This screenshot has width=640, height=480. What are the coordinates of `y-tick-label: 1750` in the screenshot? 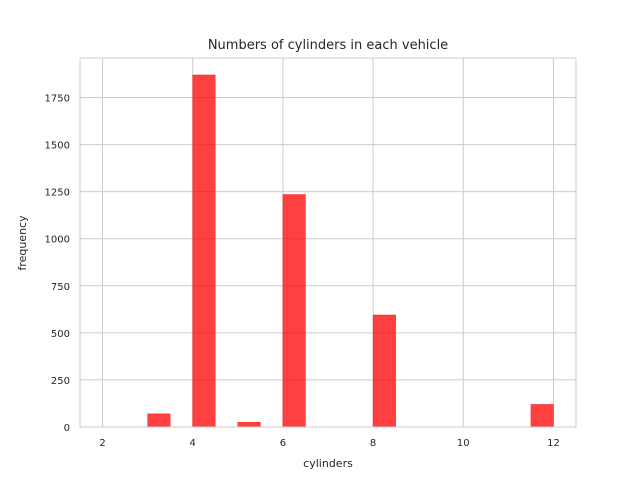 It's located at (57, 99).